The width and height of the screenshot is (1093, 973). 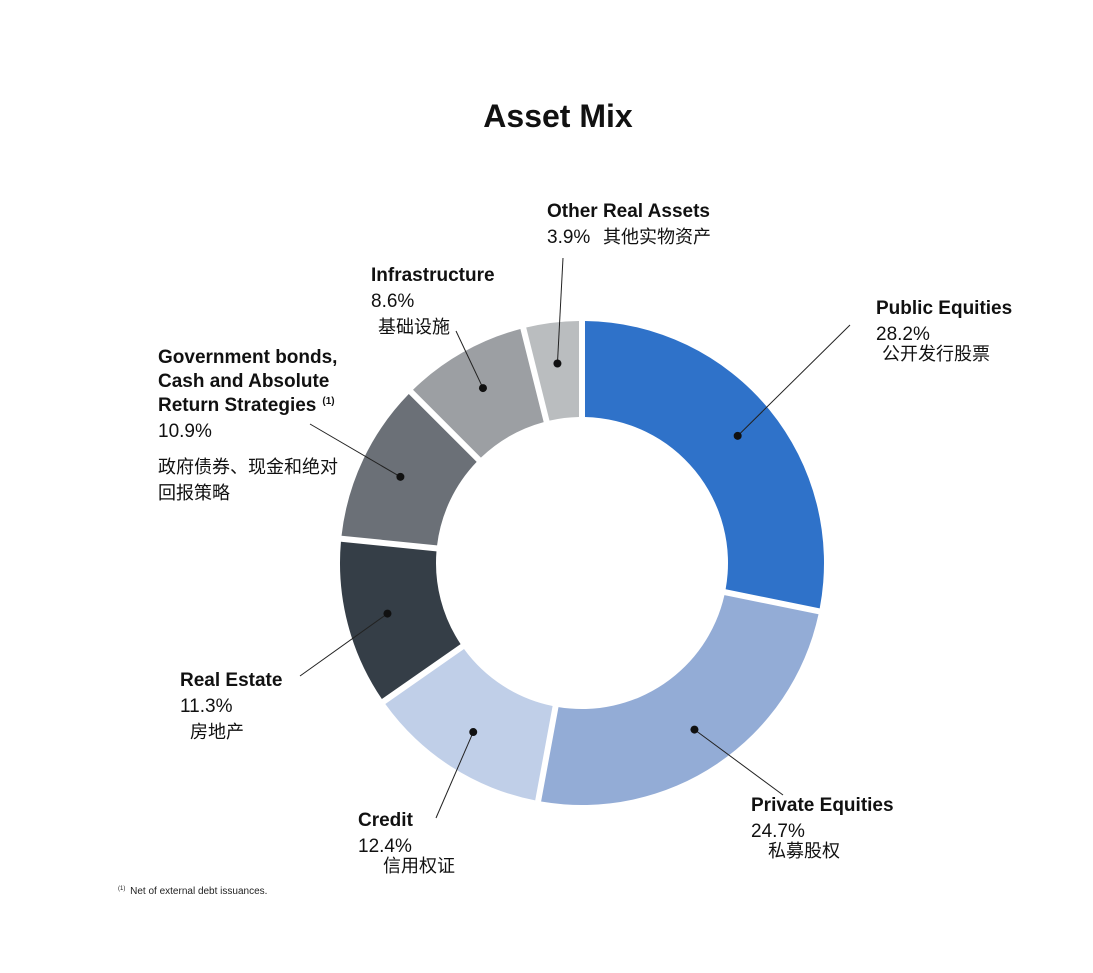 I want to click on chinese-label: 政府债券、现金和绝对, so click(x=248, y=467).